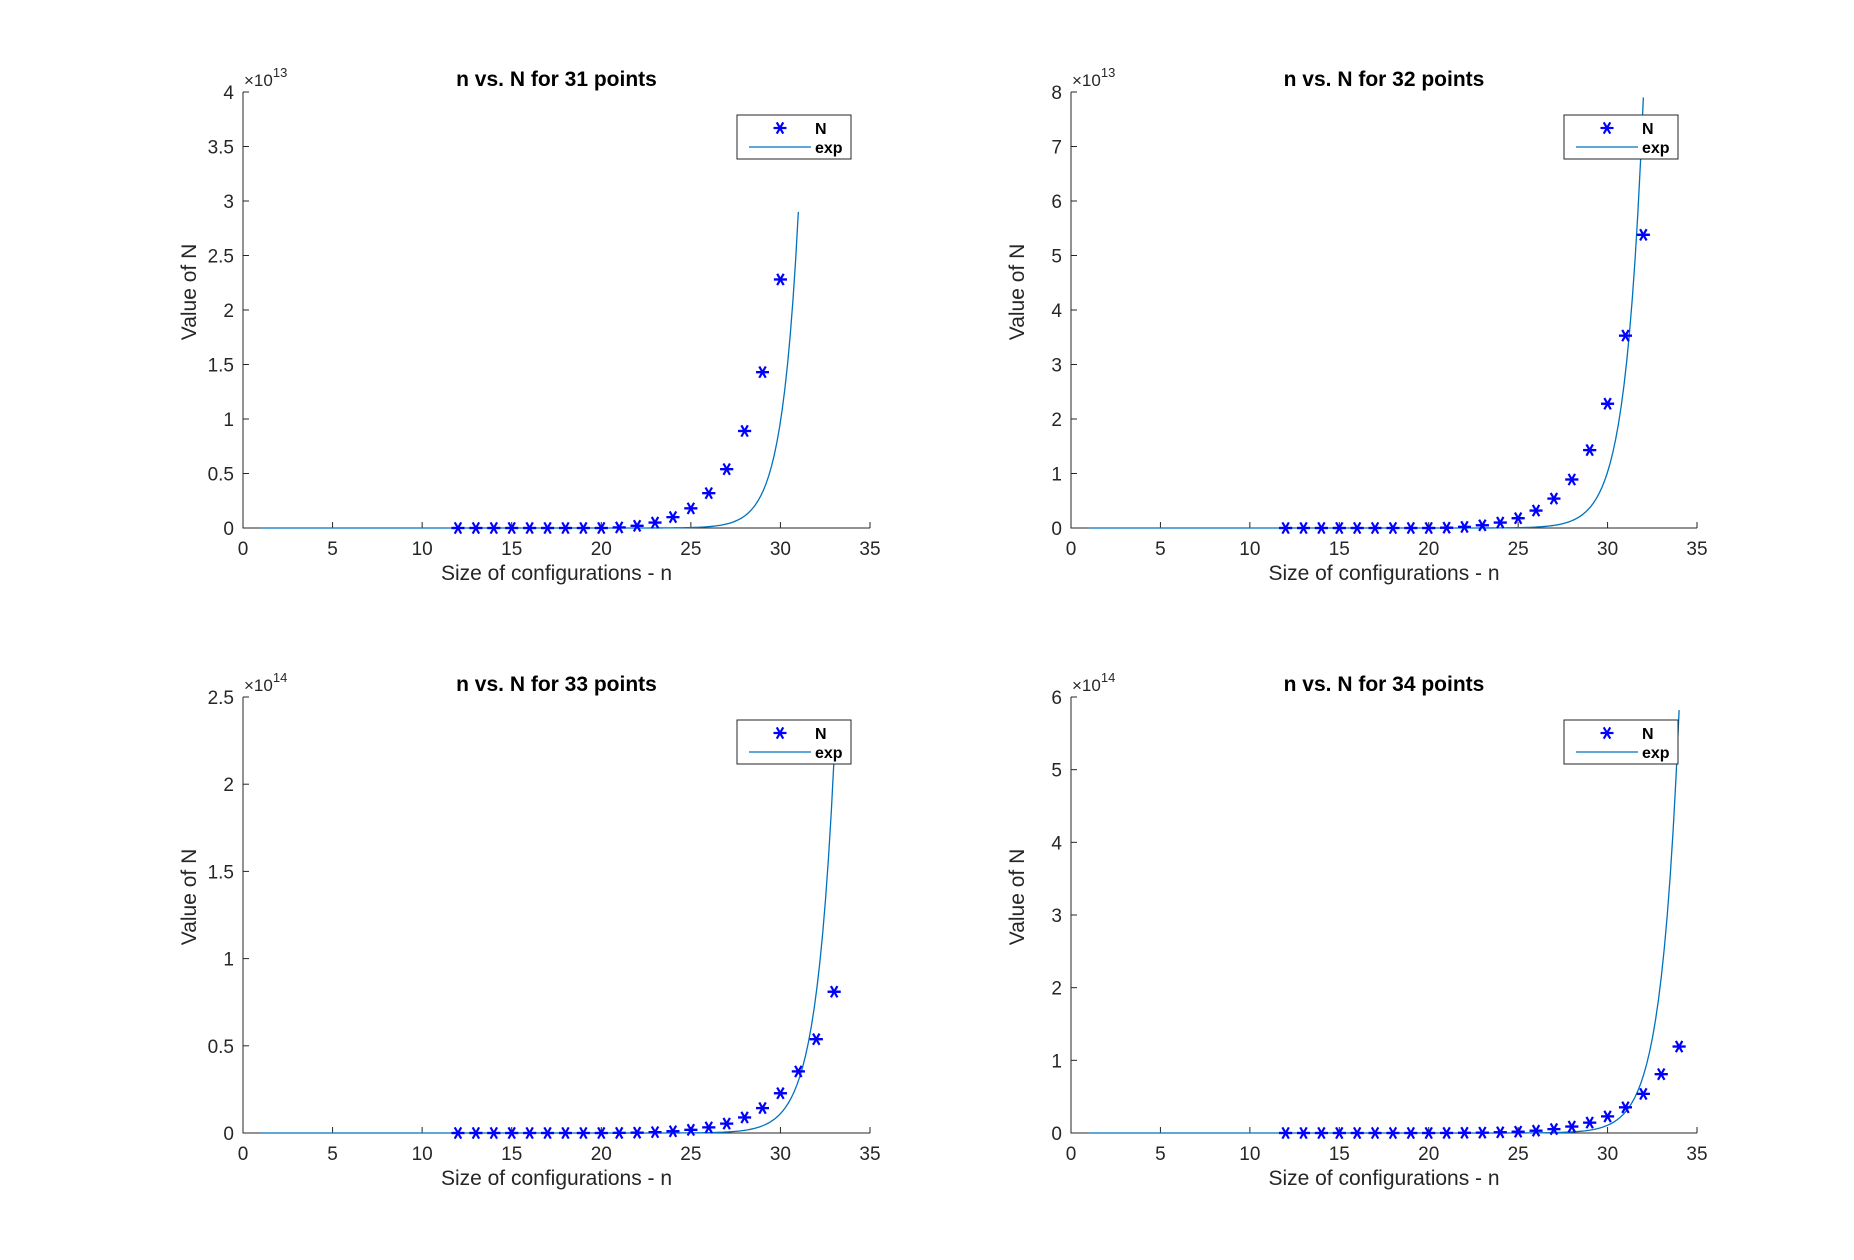 This screenshot has height=1260, width=1854. I want to click on y-exponent-label: ×10¹⁴, so click(265, 682).